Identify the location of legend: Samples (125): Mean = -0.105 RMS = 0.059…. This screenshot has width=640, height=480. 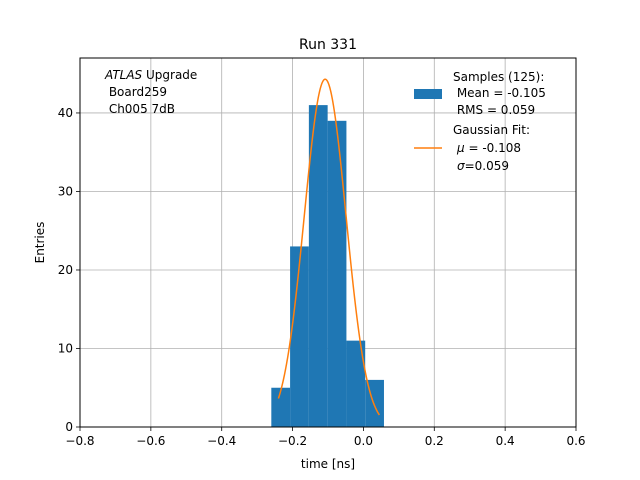
(480, 121).